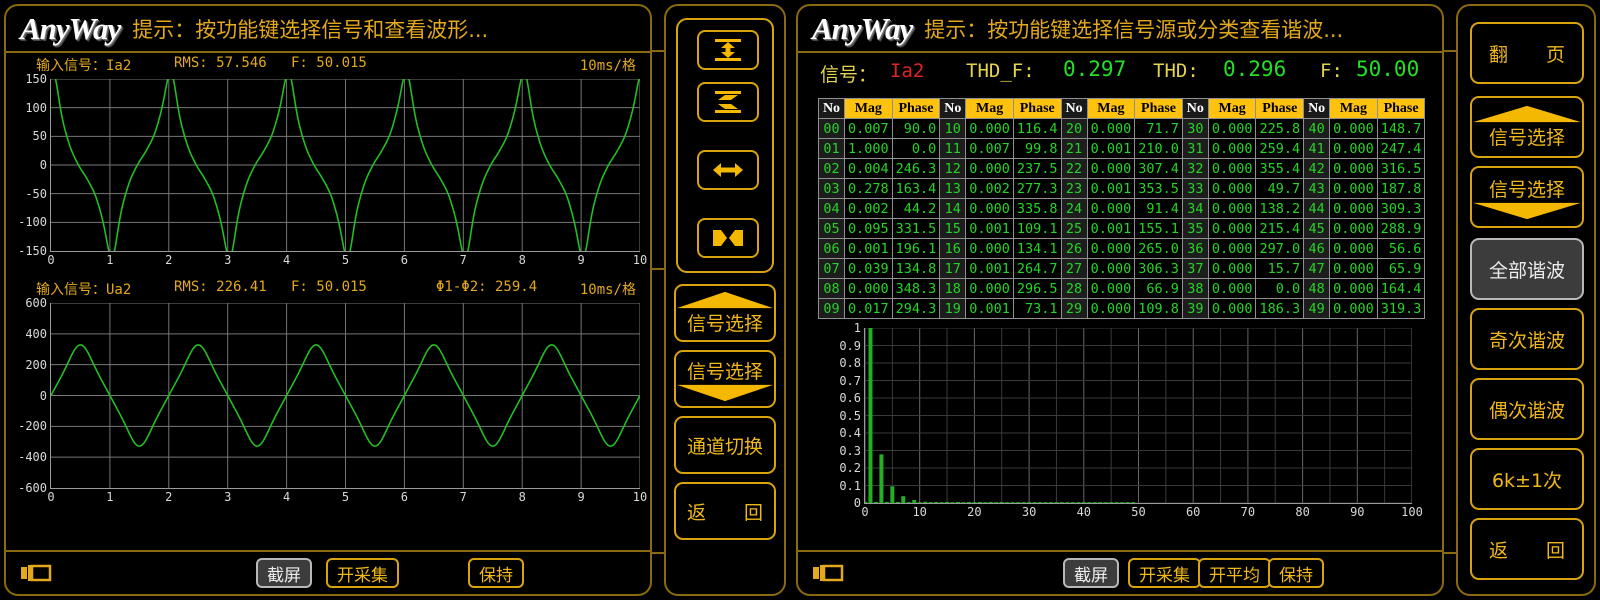 This screenshot has height=600, width=1600. Describe the element at coordinates (725, 379) in the screenshot. I see `mid-key-1: 信号选择` at that location.